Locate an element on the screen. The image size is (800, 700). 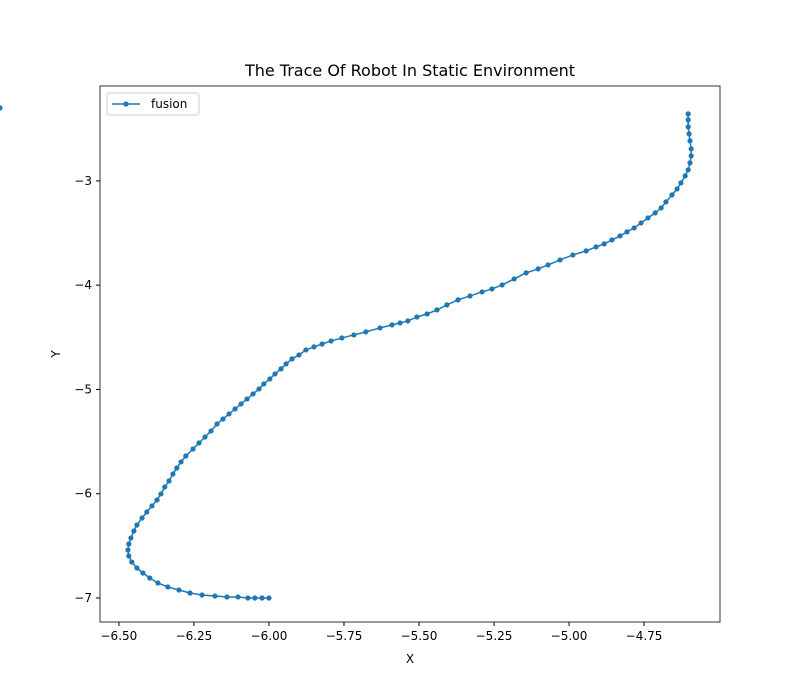
legend-box is located at coordinates (153, 104).